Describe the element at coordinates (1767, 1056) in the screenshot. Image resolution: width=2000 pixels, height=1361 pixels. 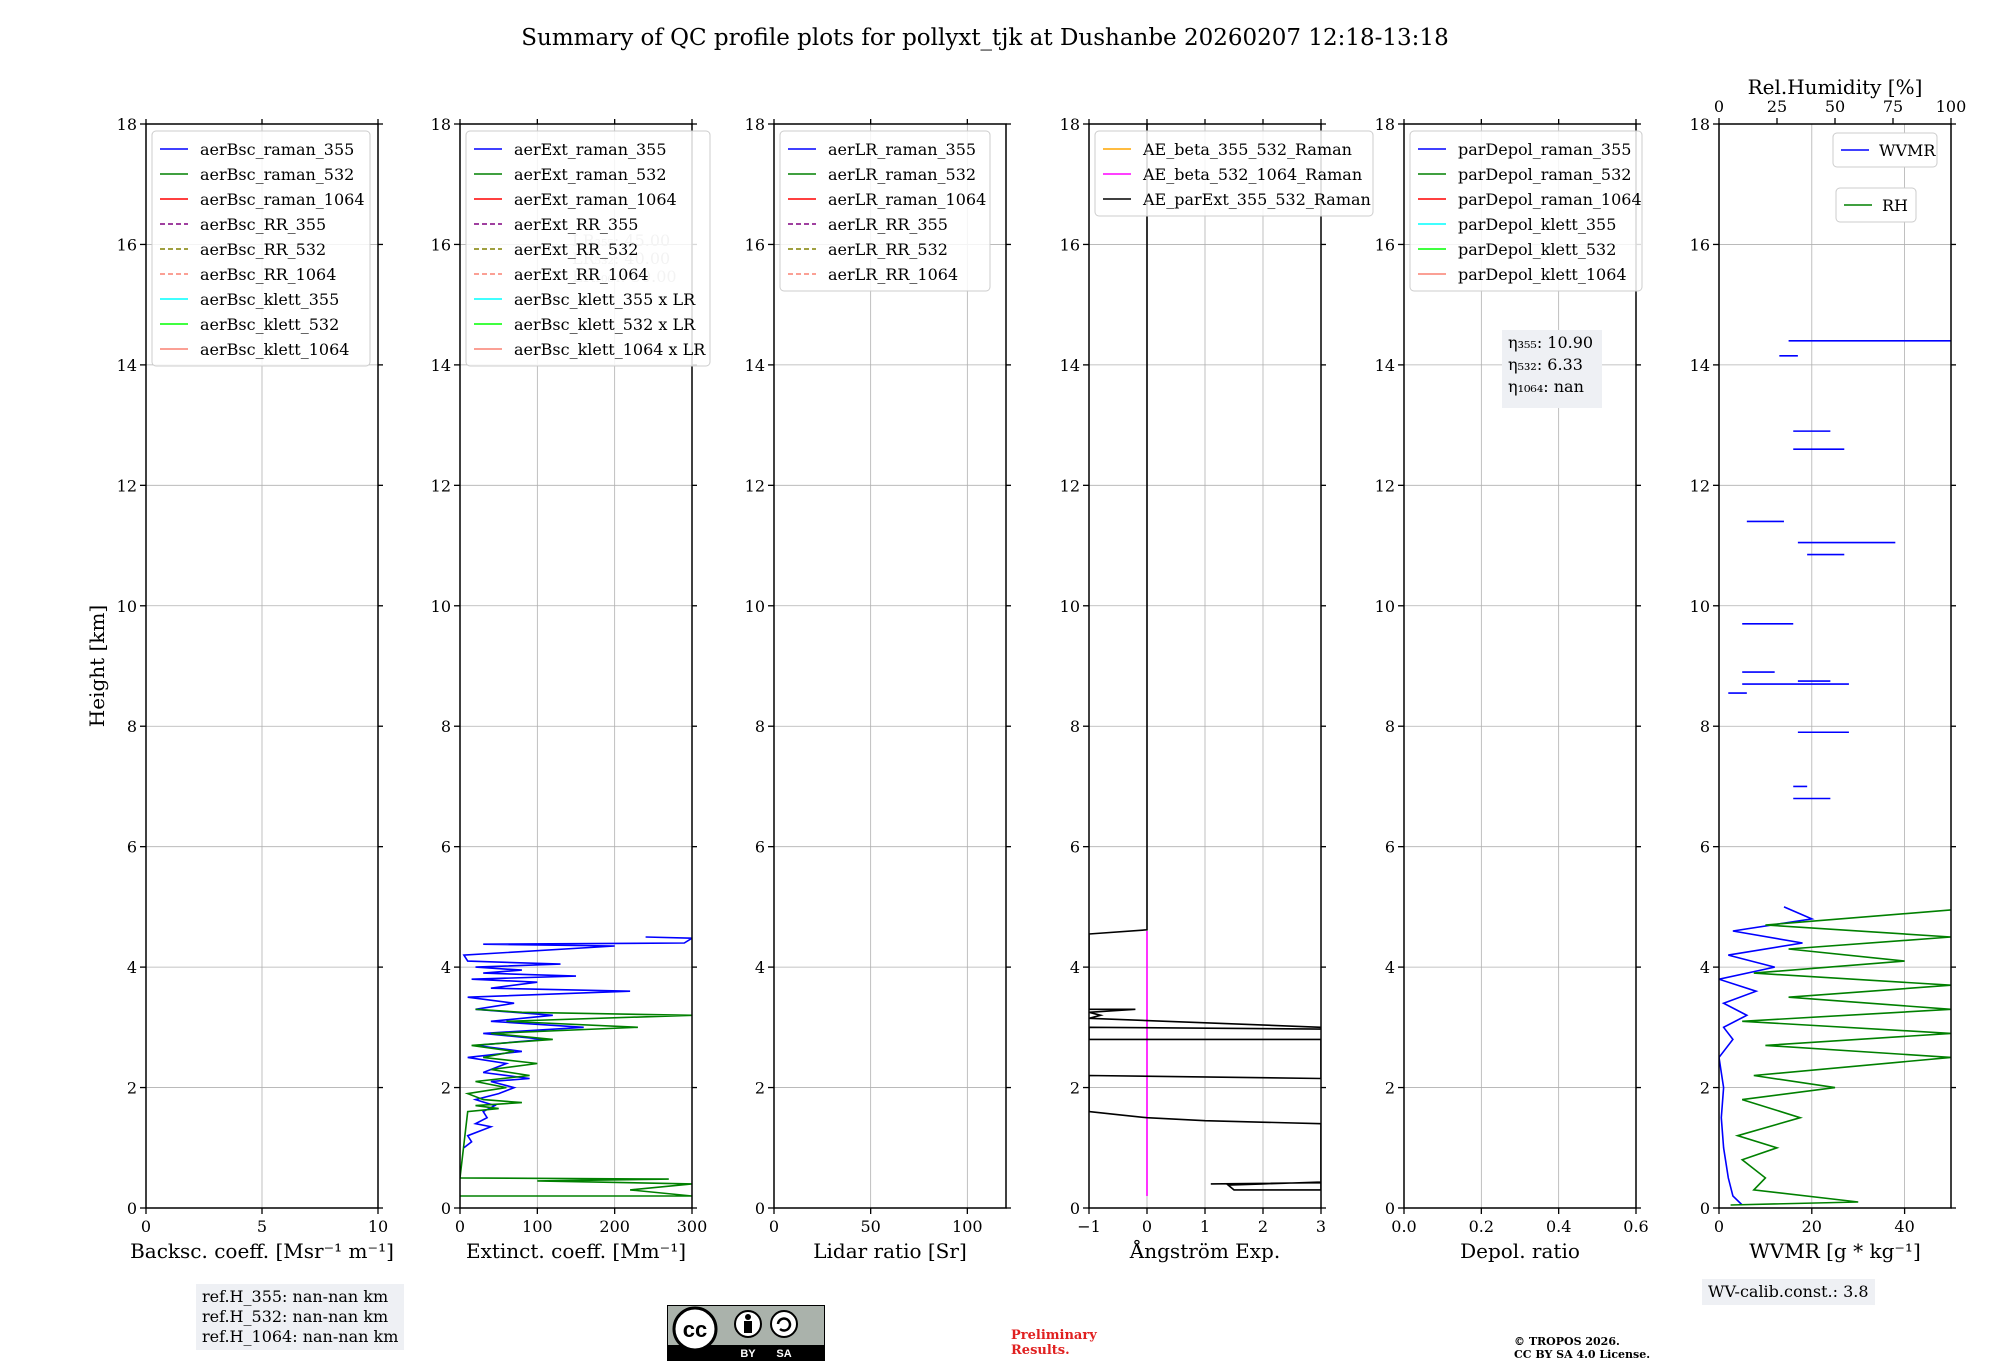
I see `series-WVMR` at that location.